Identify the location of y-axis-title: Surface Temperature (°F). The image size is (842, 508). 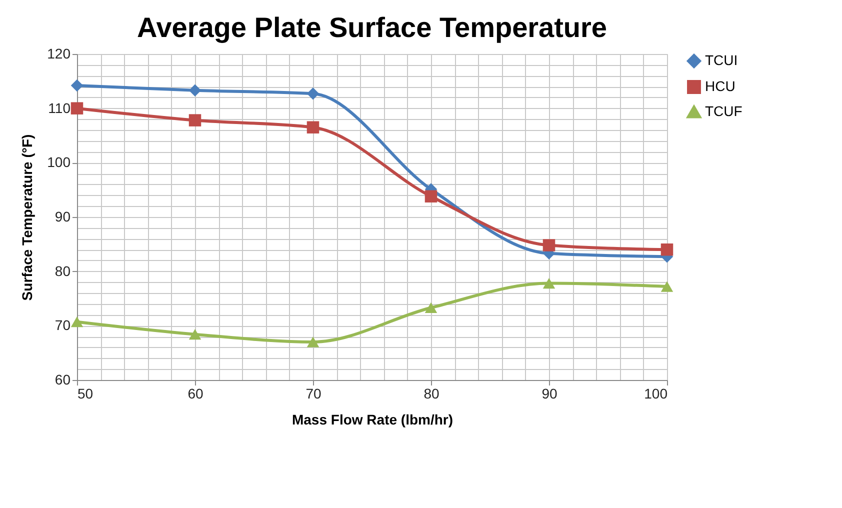
(27, 217).